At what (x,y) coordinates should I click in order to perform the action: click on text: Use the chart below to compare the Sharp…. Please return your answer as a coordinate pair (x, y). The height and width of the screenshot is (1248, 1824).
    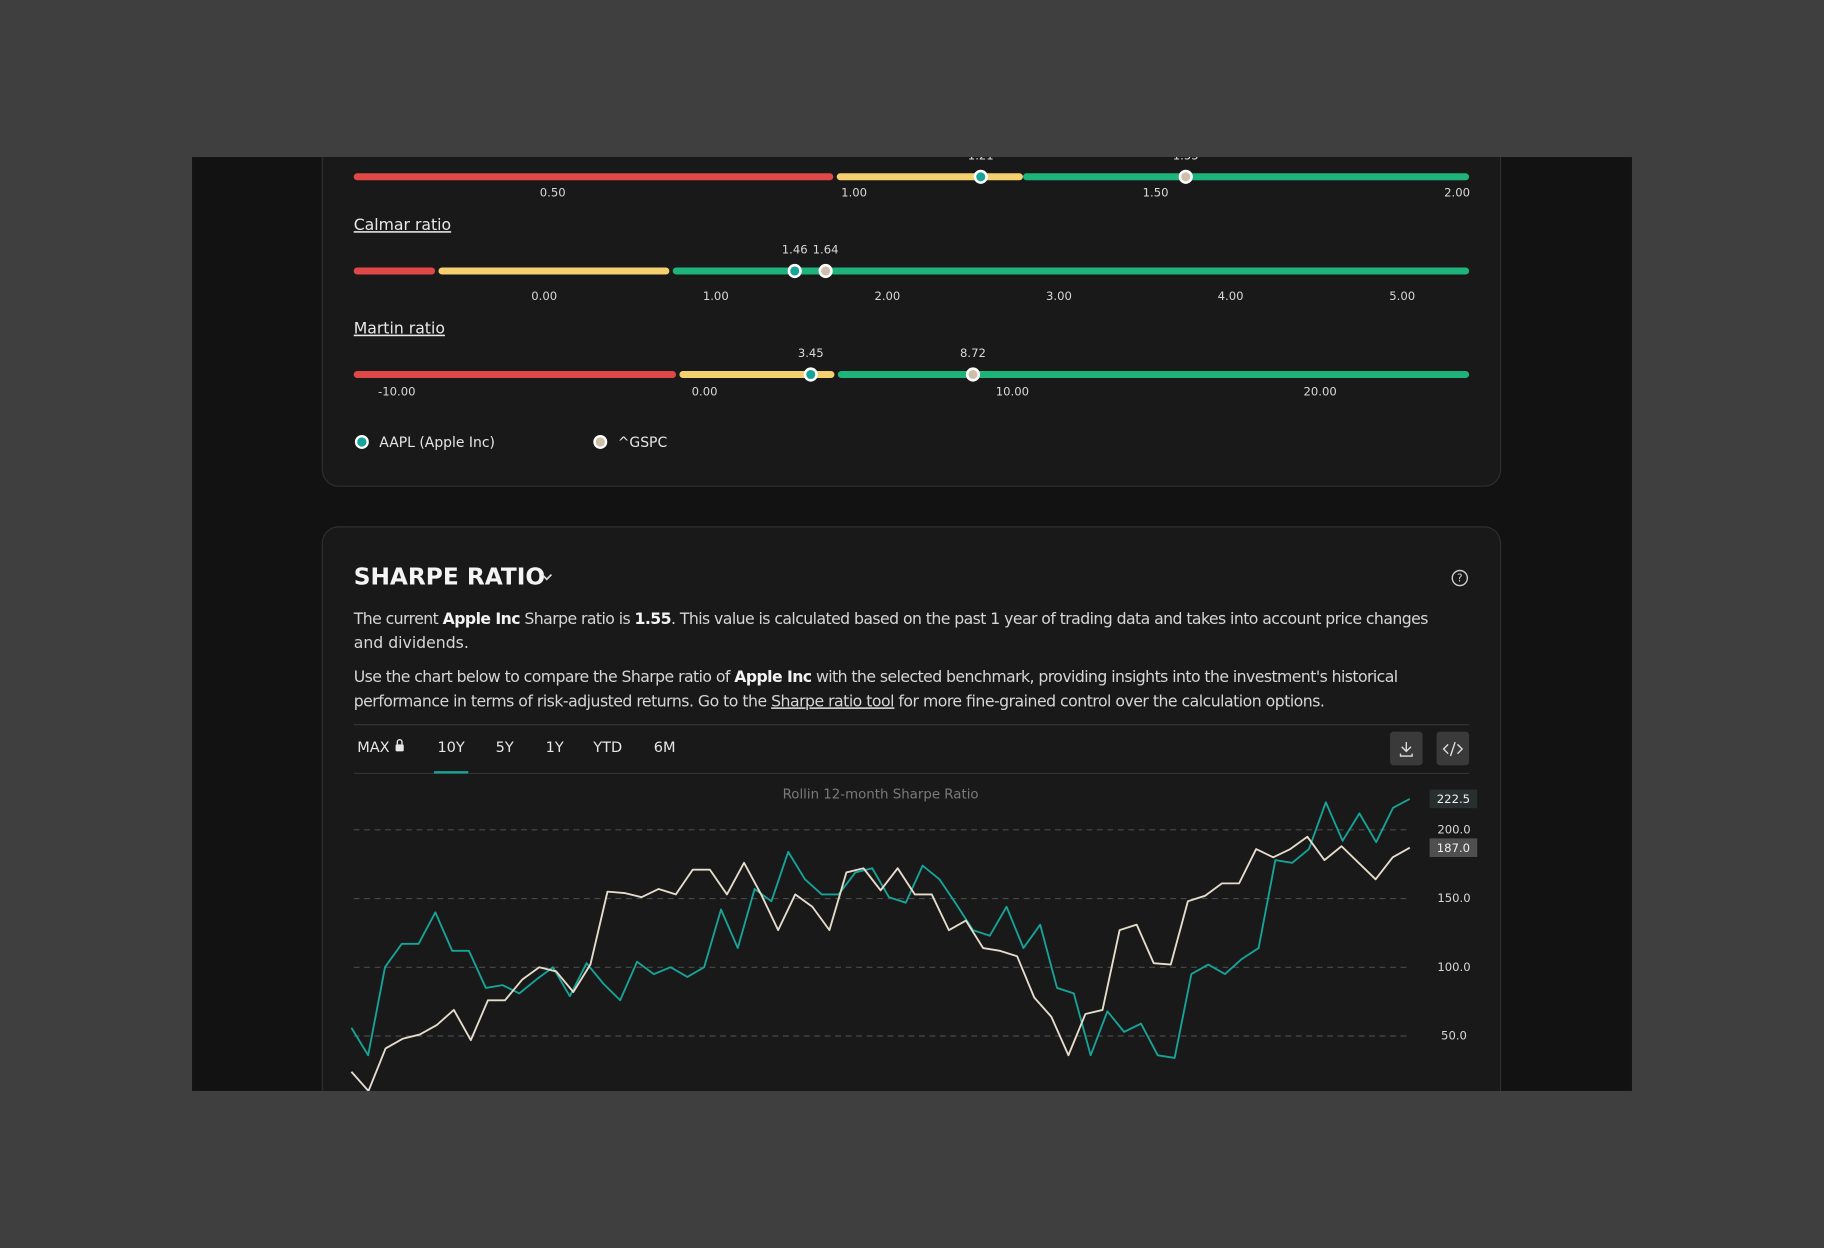
    Looking at the image, I should click on (544, 675).